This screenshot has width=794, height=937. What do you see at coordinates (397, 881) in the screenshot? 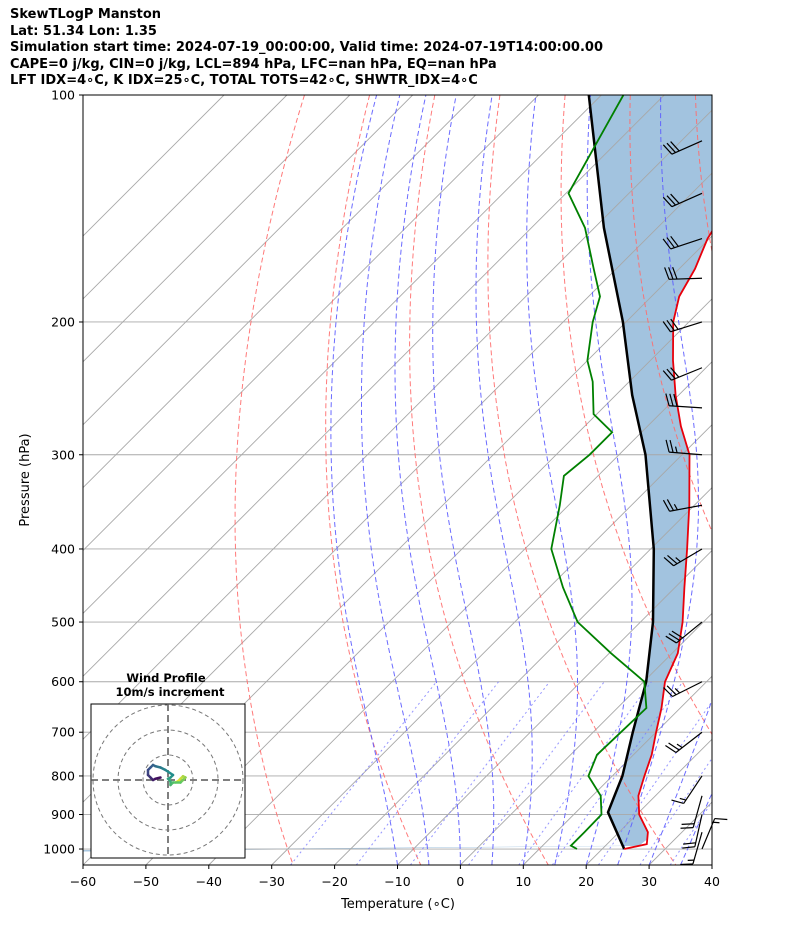
I see `x-tick-label: −10` at bounding box center [397, 881].